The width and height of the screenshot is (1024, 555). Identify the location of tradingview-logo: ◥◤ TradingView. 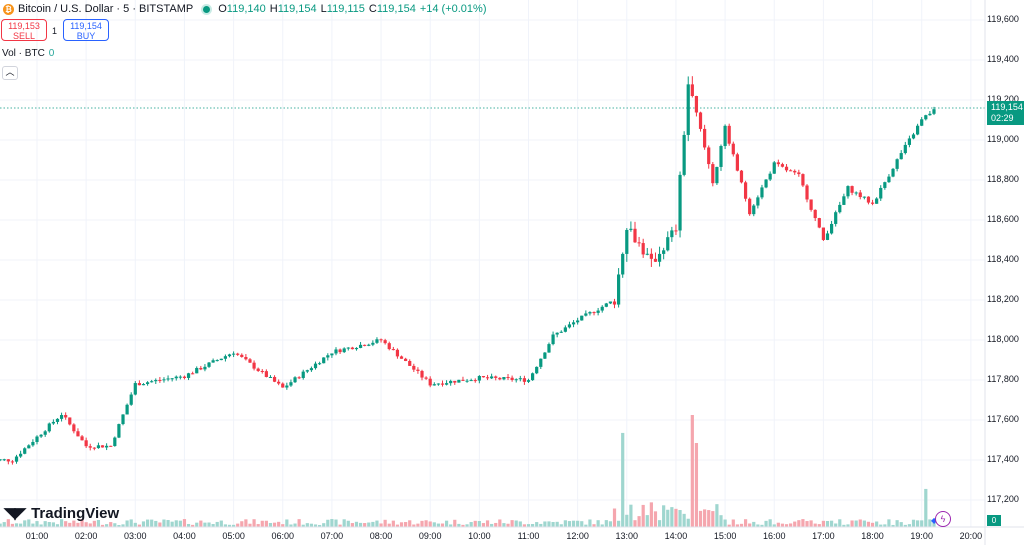
(61, 513).